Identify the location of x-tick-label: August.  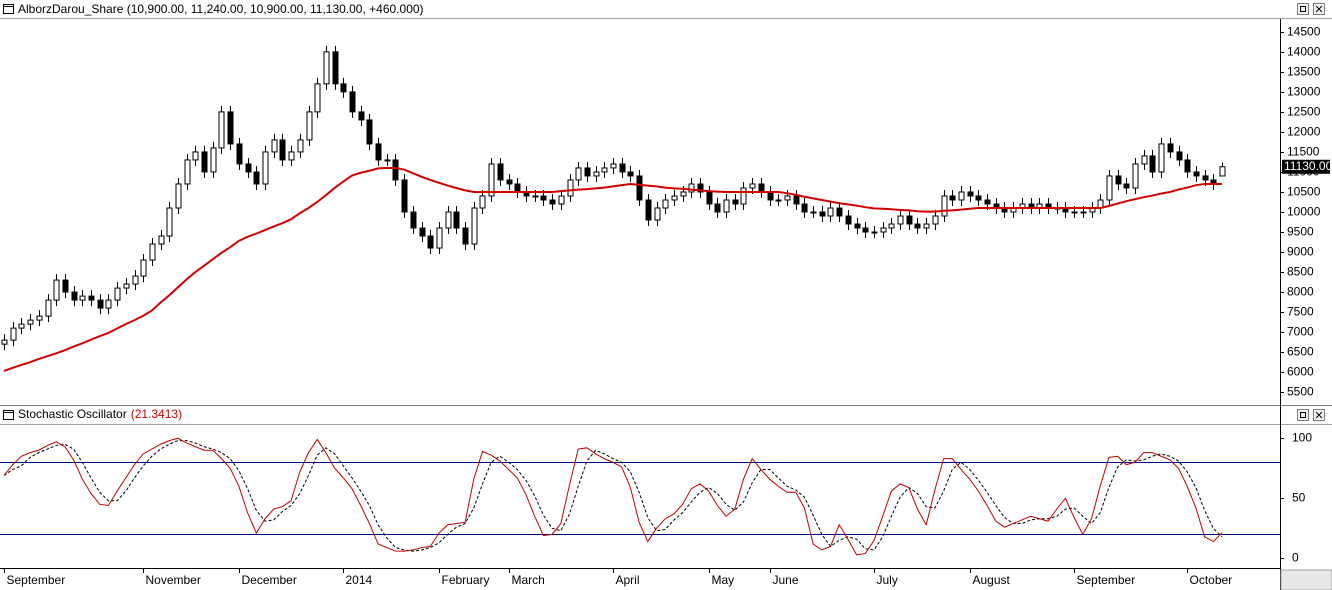
(992, 580).